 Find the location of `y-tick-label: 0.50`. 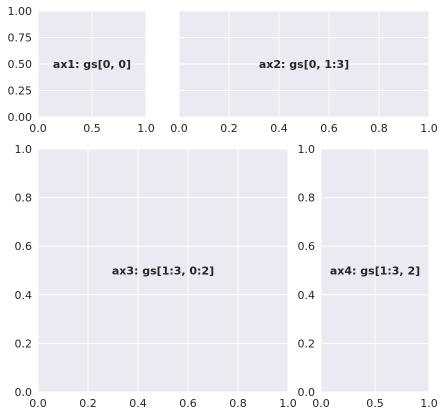

y-tick-label: 0.50 is located at coordinates (20, 64).